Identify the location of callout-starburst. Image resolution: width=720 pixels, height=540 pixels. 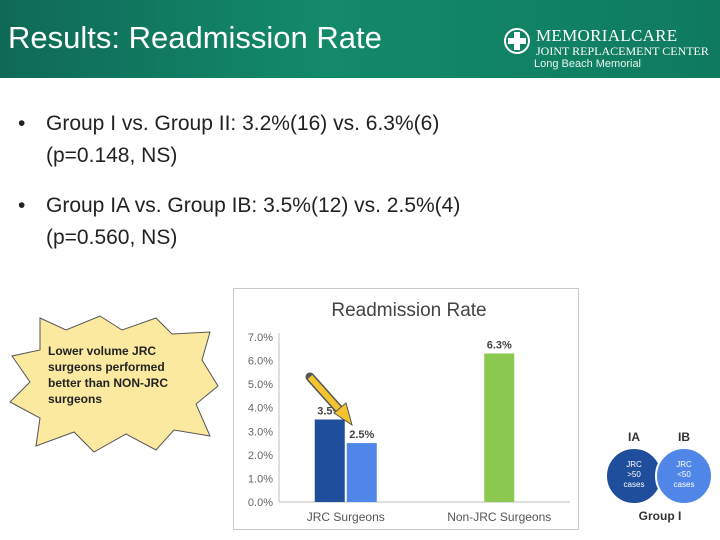
(114, 384).